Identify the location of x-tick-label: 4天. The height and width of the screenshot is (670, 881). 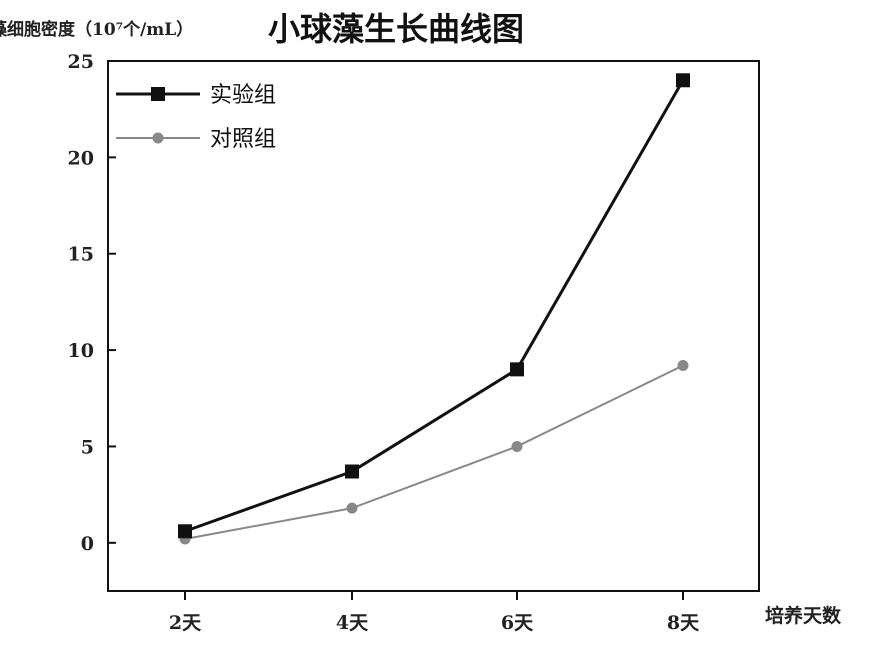
(352, 623).